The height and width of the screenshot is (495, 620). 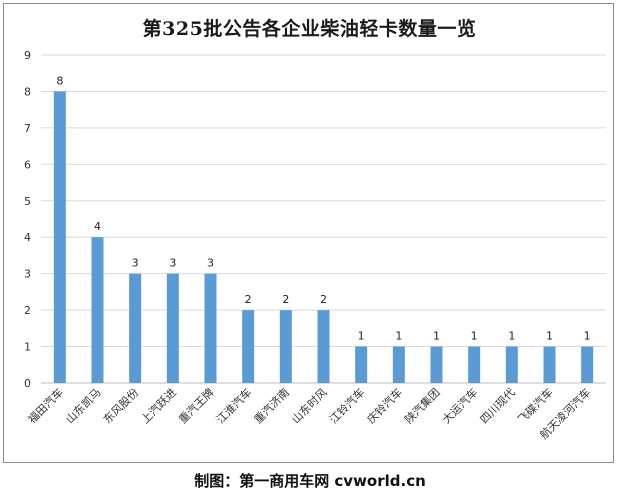 I want to click on y-tick-label: 0, so click(x=27, y=383).